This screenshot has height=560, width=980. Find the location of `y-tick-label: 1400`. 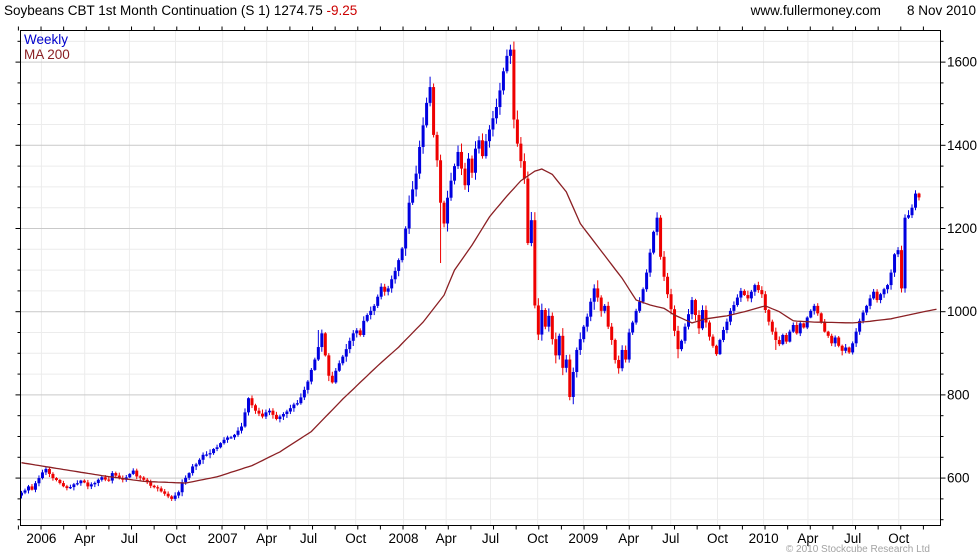

y-tick-label: 1400 is located at coordinates (962, 145).